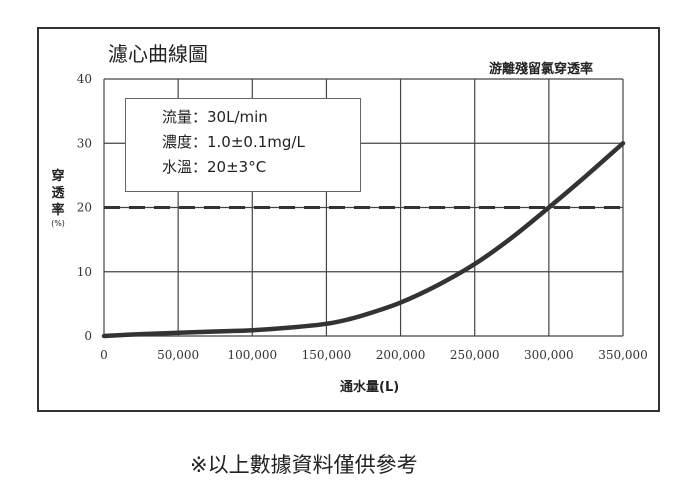 This screenshot has width=699, height=497. What do you see at coordinates (370, 387) in the screenshot?
I see `x-axis-label: 通水量(L)` at bounding box center [370, 387].